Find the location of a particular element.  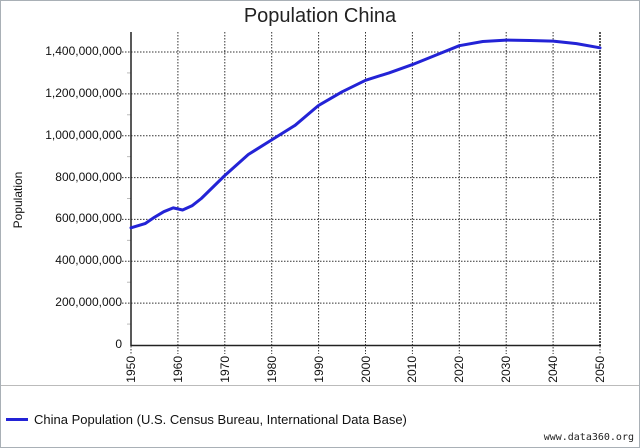

y-tick-label: 800,000,000 is located at coordinates (88, 176).